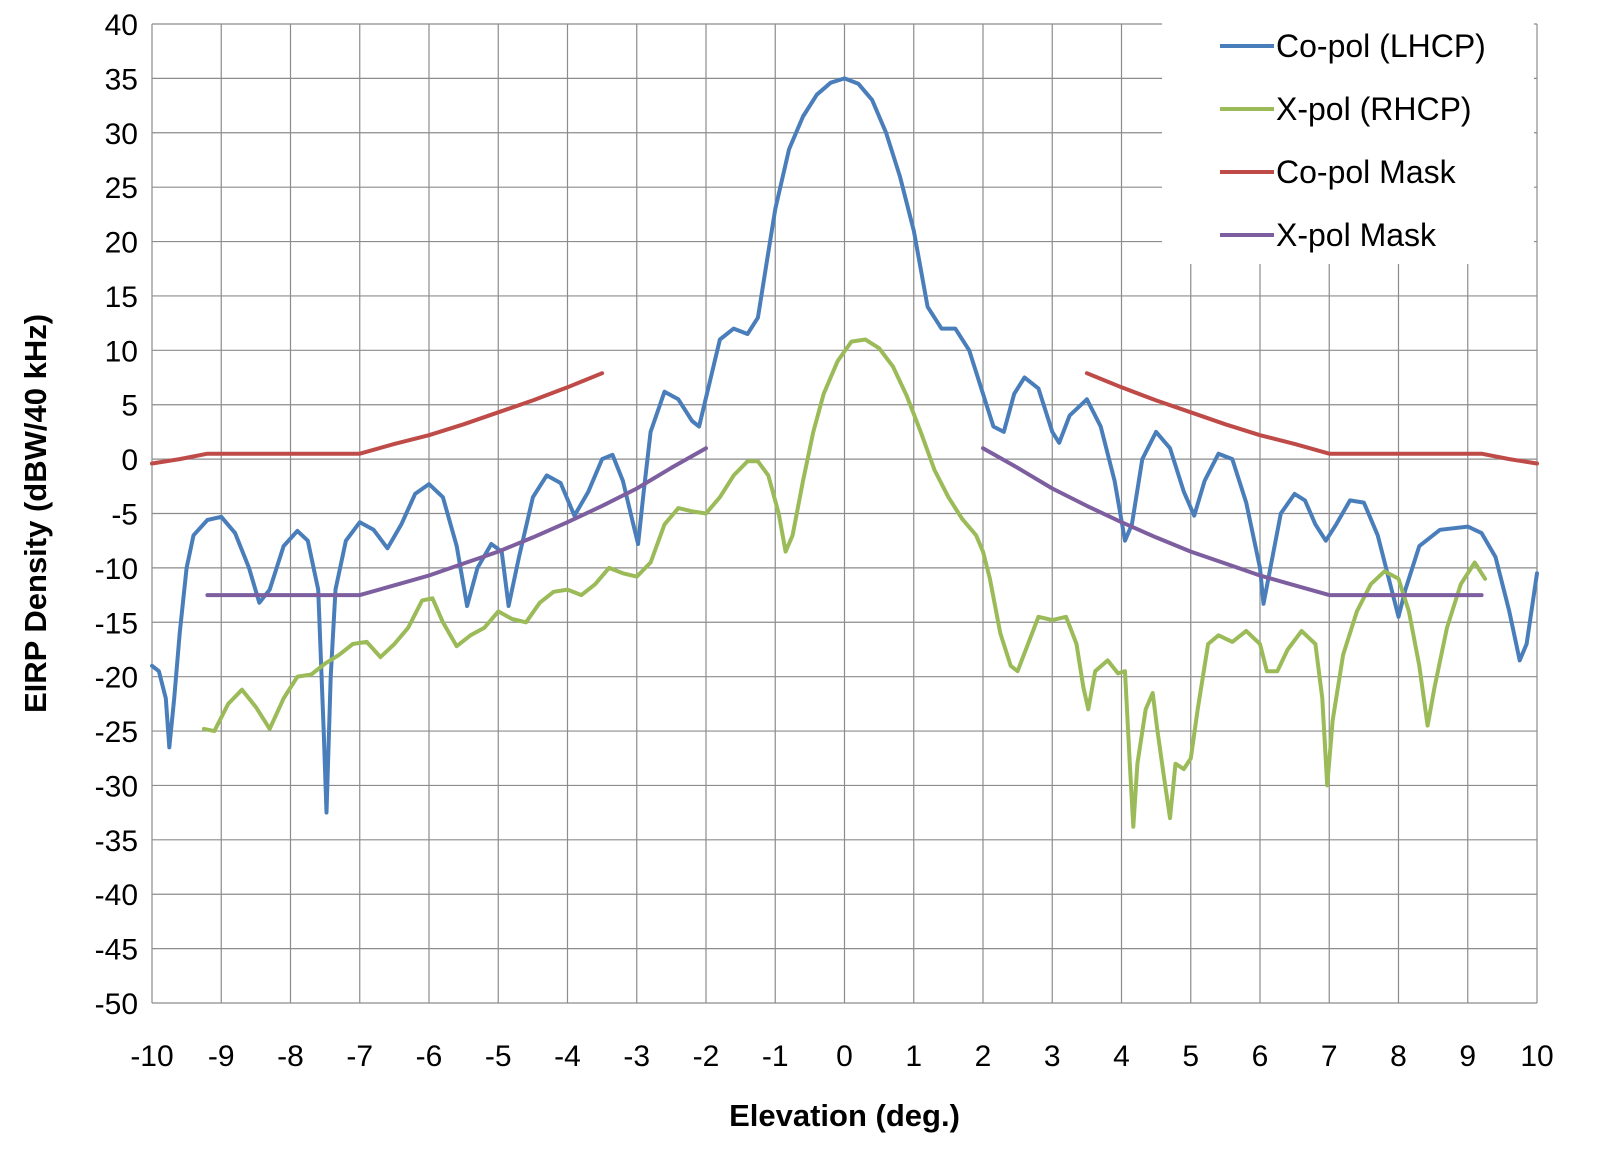 The image size is (1621, 1176). Describe the element at coordinates (116, 950) in the screenshot. I see `y-tick-label: -45` at that location.